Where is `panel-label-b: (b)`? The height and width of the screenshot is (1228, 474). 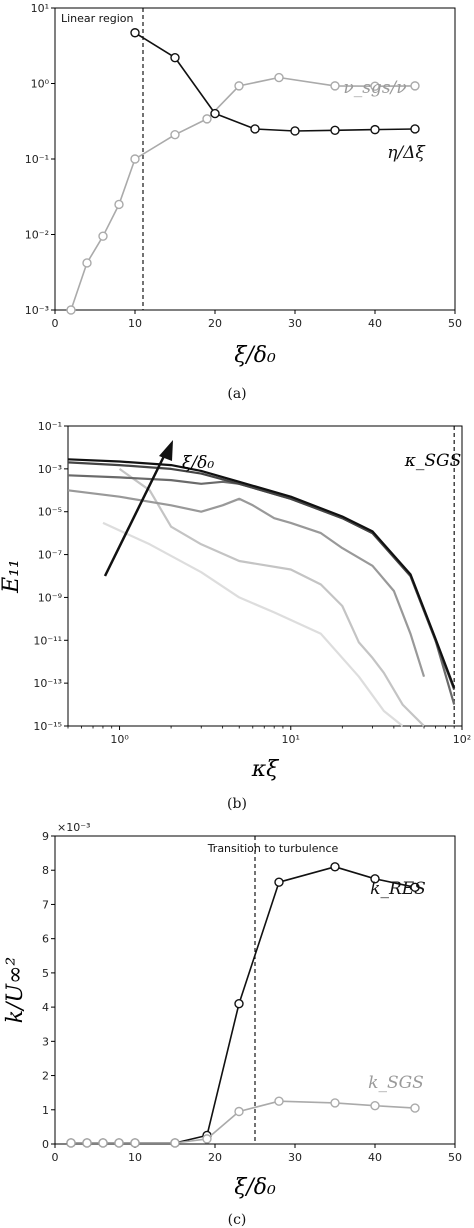
panel-label-b: (b) is located at coordinates (237, 804).